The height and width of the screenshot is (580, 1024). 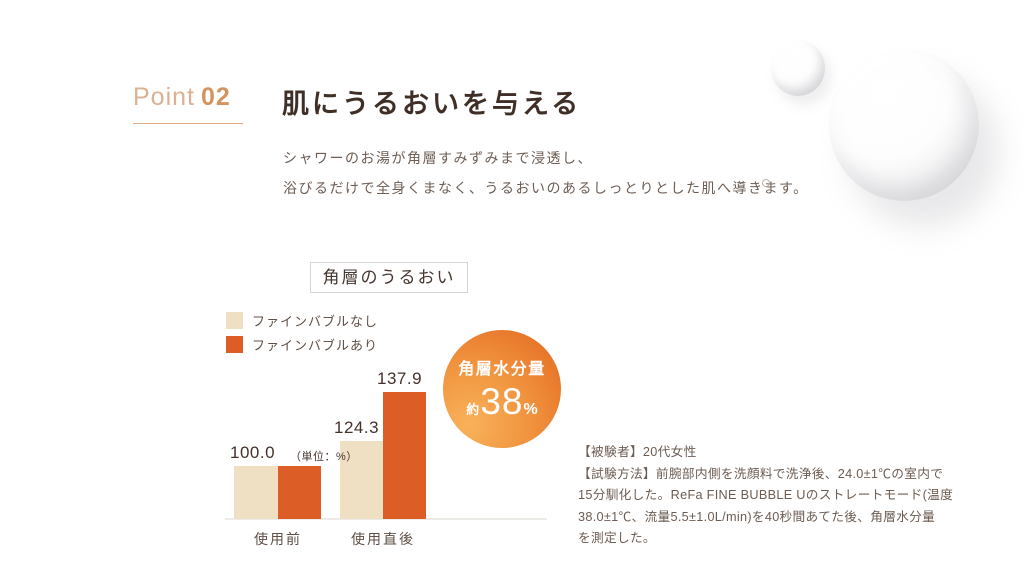 What do you see at coordinates (383, 539) in the screenshot?
I see `category-label-after: 使用直後` at bounding box center [383, 539].